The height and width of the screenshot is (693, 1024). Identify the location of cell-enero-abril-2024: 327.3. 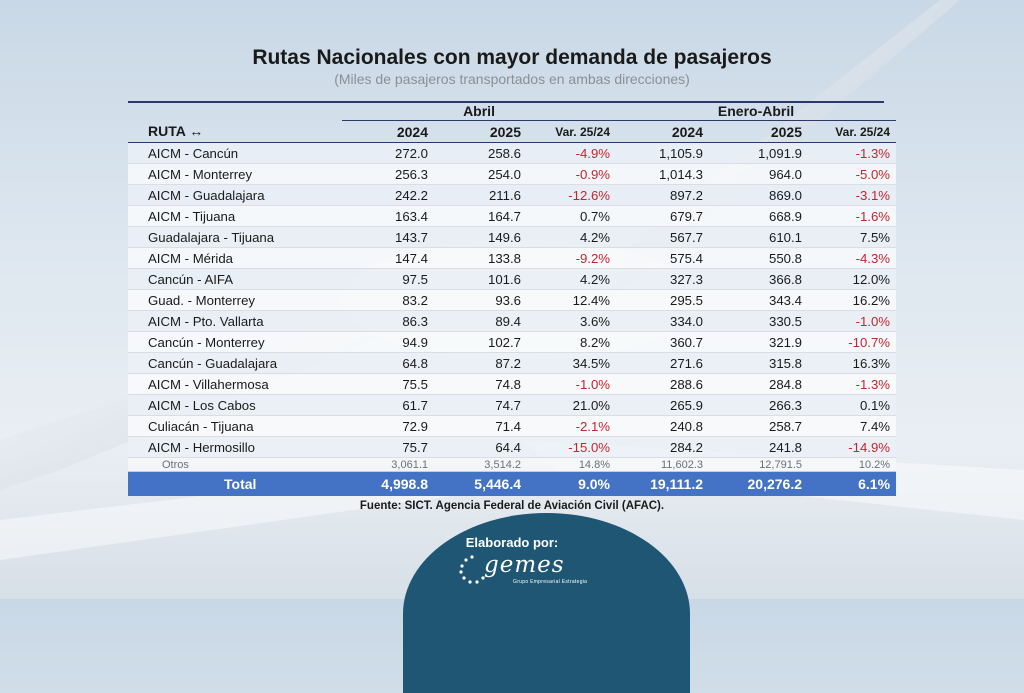
(663, 279).